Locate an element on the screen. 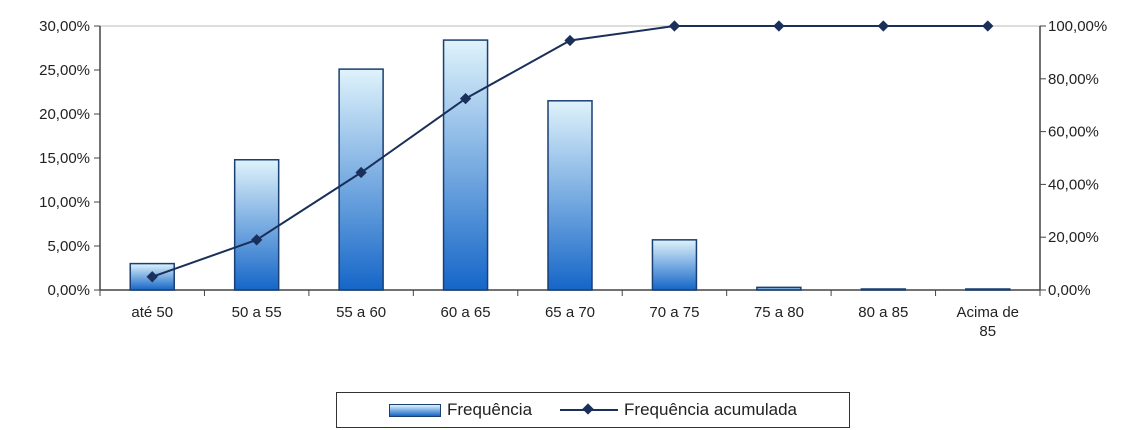 The height and width of the screenshot is (430, 1128). y-left-tick-label: 30,00% is located at coordinates (64, 26).